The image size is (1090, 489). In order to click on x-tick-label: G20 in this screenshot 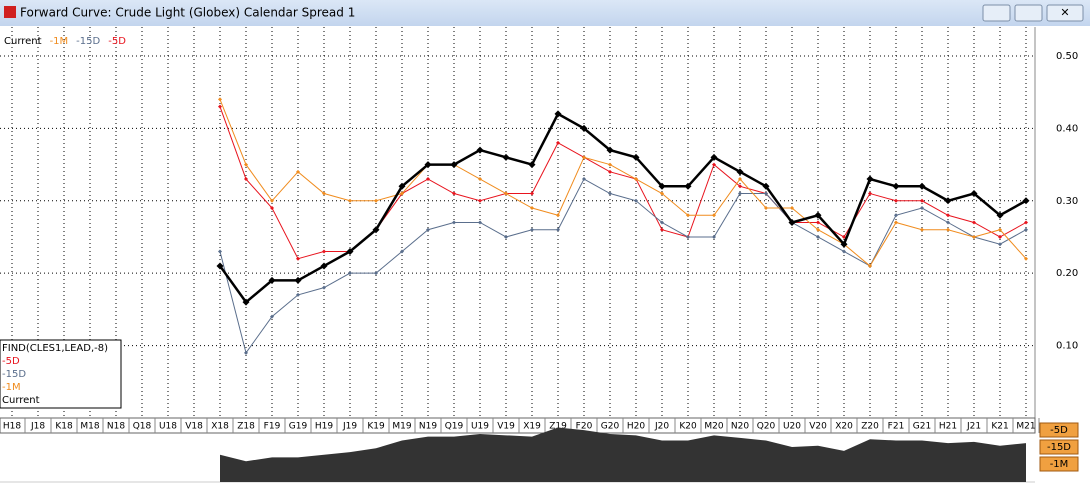, I will do `click(610, 427)`.